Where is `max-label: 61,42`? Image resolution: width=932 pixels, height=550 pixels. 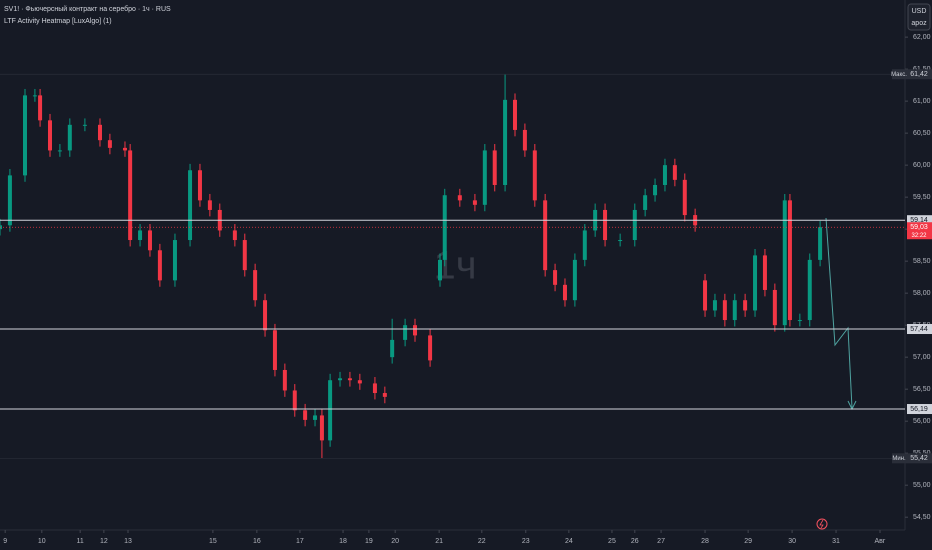 max-label: 61,42 is located at coordinates (919, 74).